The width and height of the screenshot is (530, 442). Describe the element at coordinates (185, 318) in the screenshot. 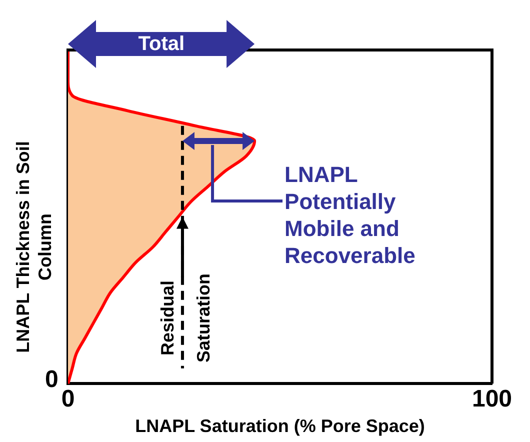

I see `ref-line-label: Residual Saturation` at that location.